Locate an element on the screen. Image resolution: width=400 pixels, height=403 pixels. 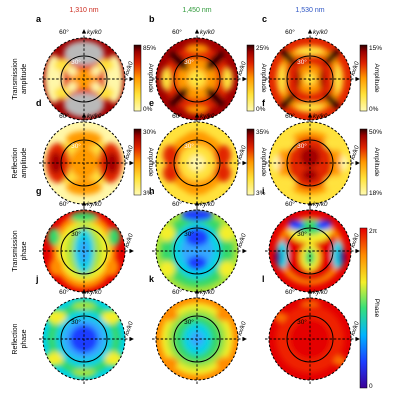
colorbar-title: Phase is located at coordinates (376, 308).